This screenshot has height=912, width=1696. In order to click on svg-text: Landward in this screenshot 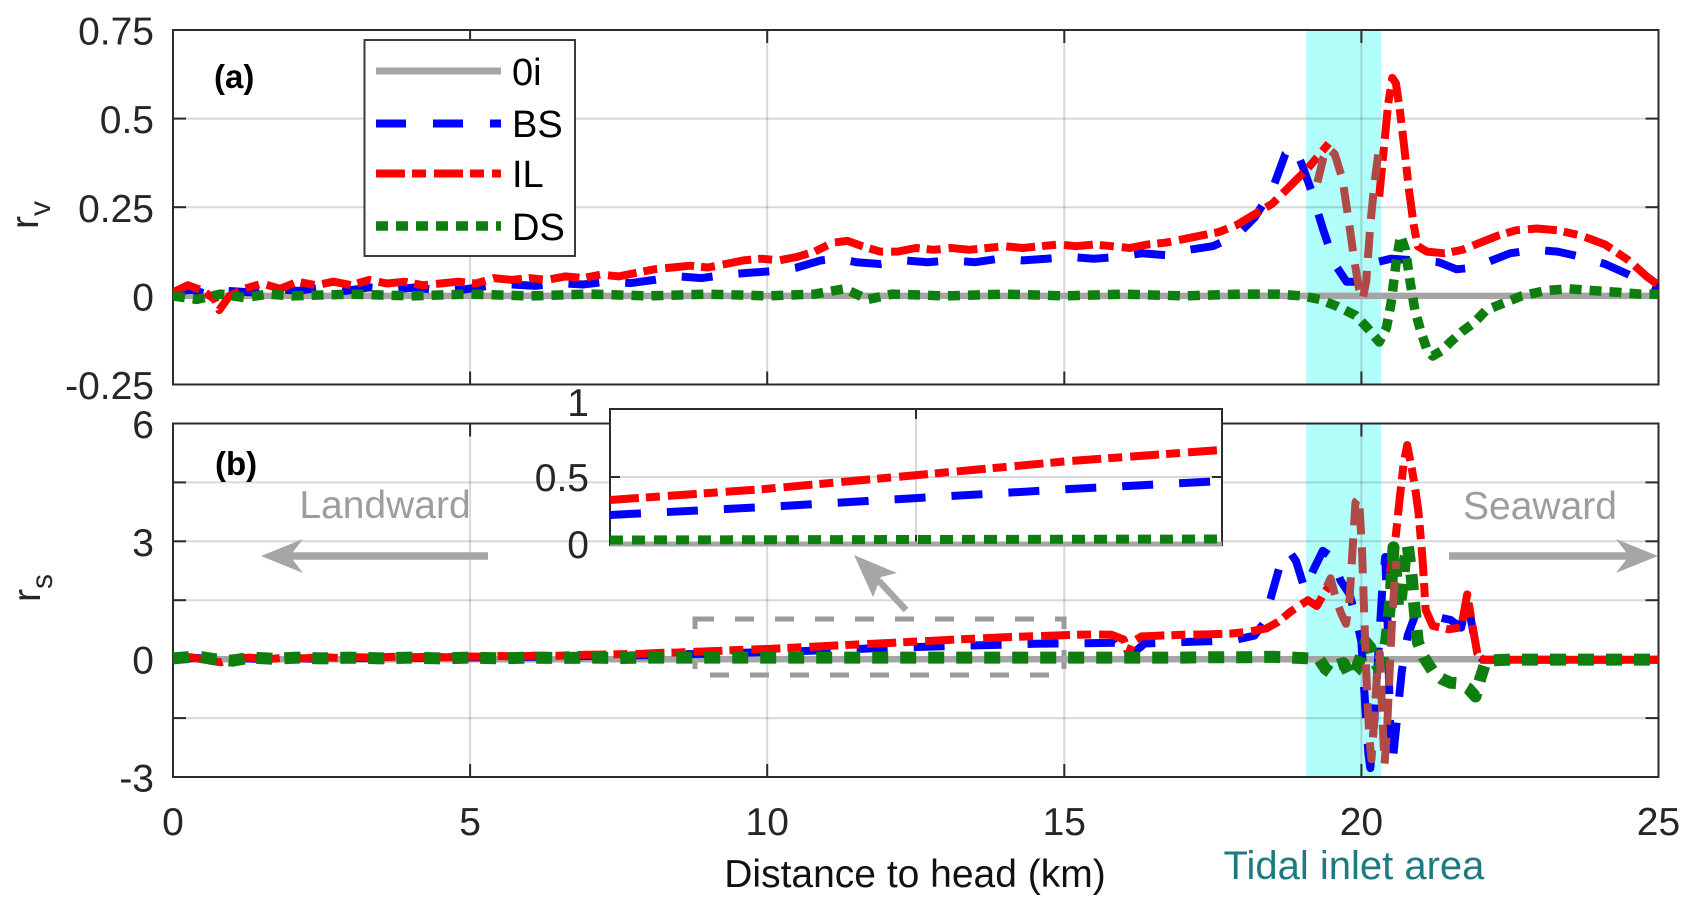, I will do `click(384, 505)`.